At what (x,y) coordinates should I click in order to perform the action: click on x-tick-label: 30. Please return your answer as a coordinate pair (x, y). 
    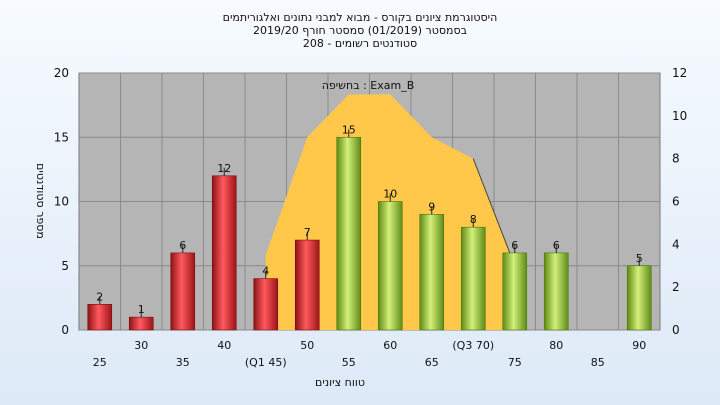
    Looking at the image, I should click on (141, 345).